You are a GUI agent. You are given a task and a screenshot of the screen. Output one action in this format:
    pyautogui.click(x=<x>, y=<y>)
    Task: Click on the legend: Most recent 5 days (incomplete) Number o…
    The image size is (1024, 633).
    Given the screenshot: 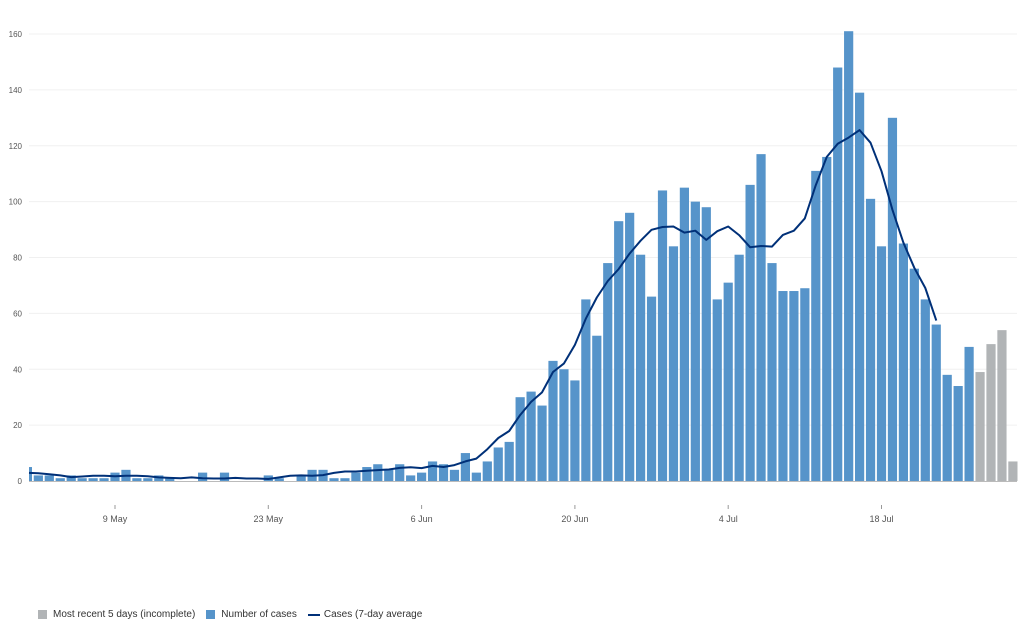 What is the action you would take?
    pyautogui.click(x=235, y=614)
    